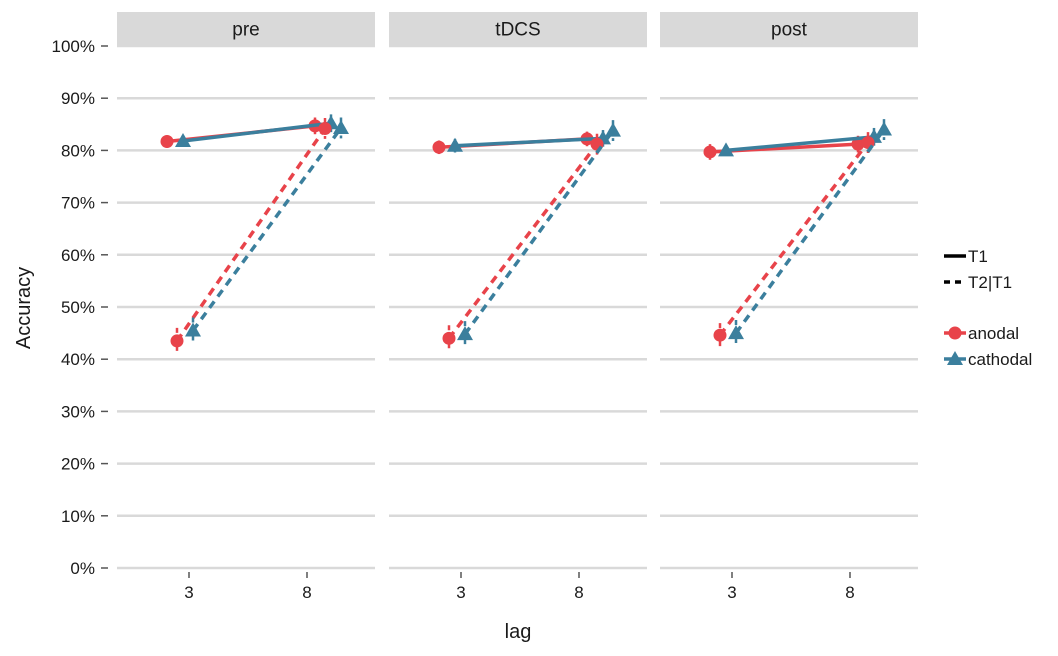 This screenshot has width=1058, height=656. What do you see at coordinates (518, 632) in the screenshot?
I see `x-axis-title: lag` at bounding box center [518, 632].